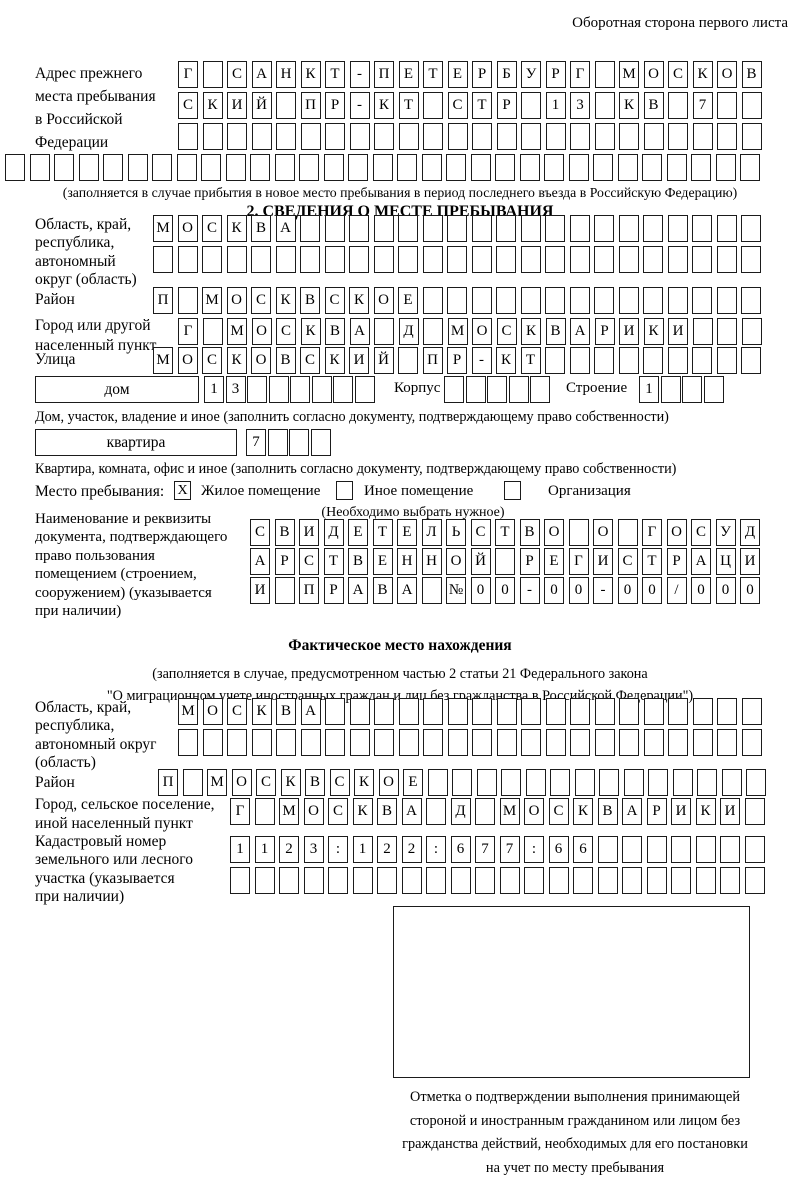 The image size is (800, 1180). Describe the element at coordinates (485, 849) in the screenshot. I see `char-box: 7` at that location.